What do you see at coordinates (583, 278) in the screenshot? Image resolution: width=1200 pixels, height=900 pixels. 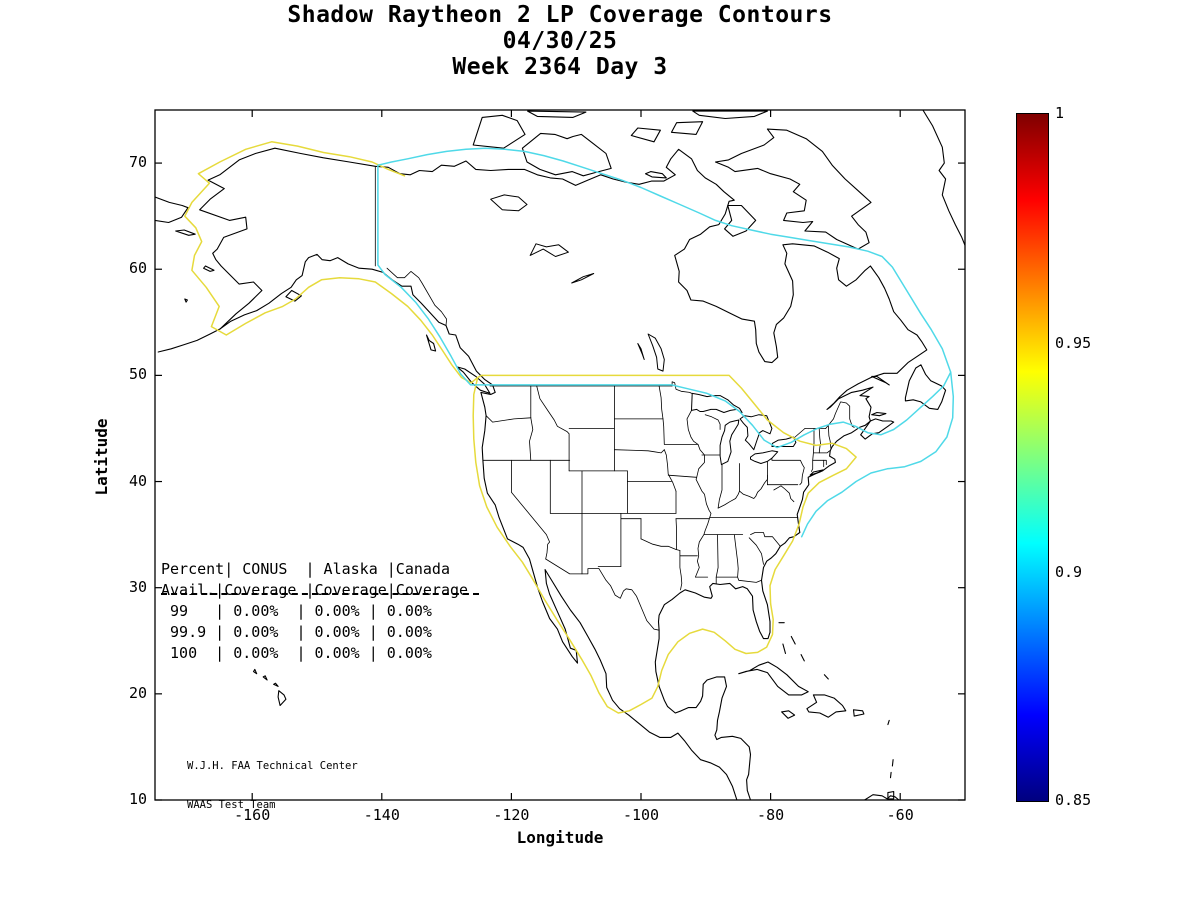 I see `lake-athabasca` at bounding box center [583, 278].